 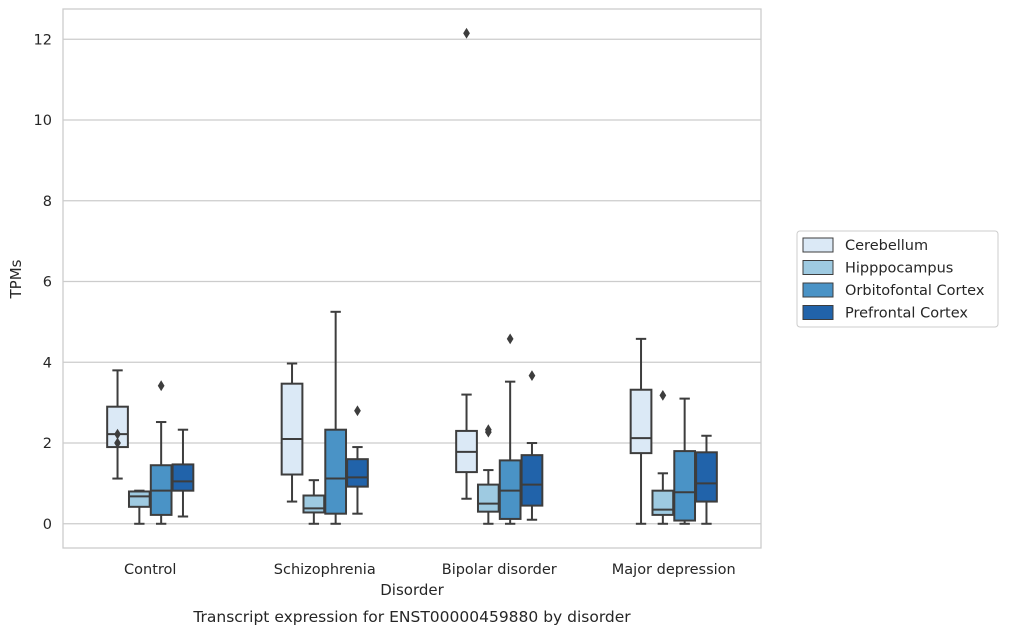 I want to click on y-tick-label-4: 4, so click(x=47, y=363).